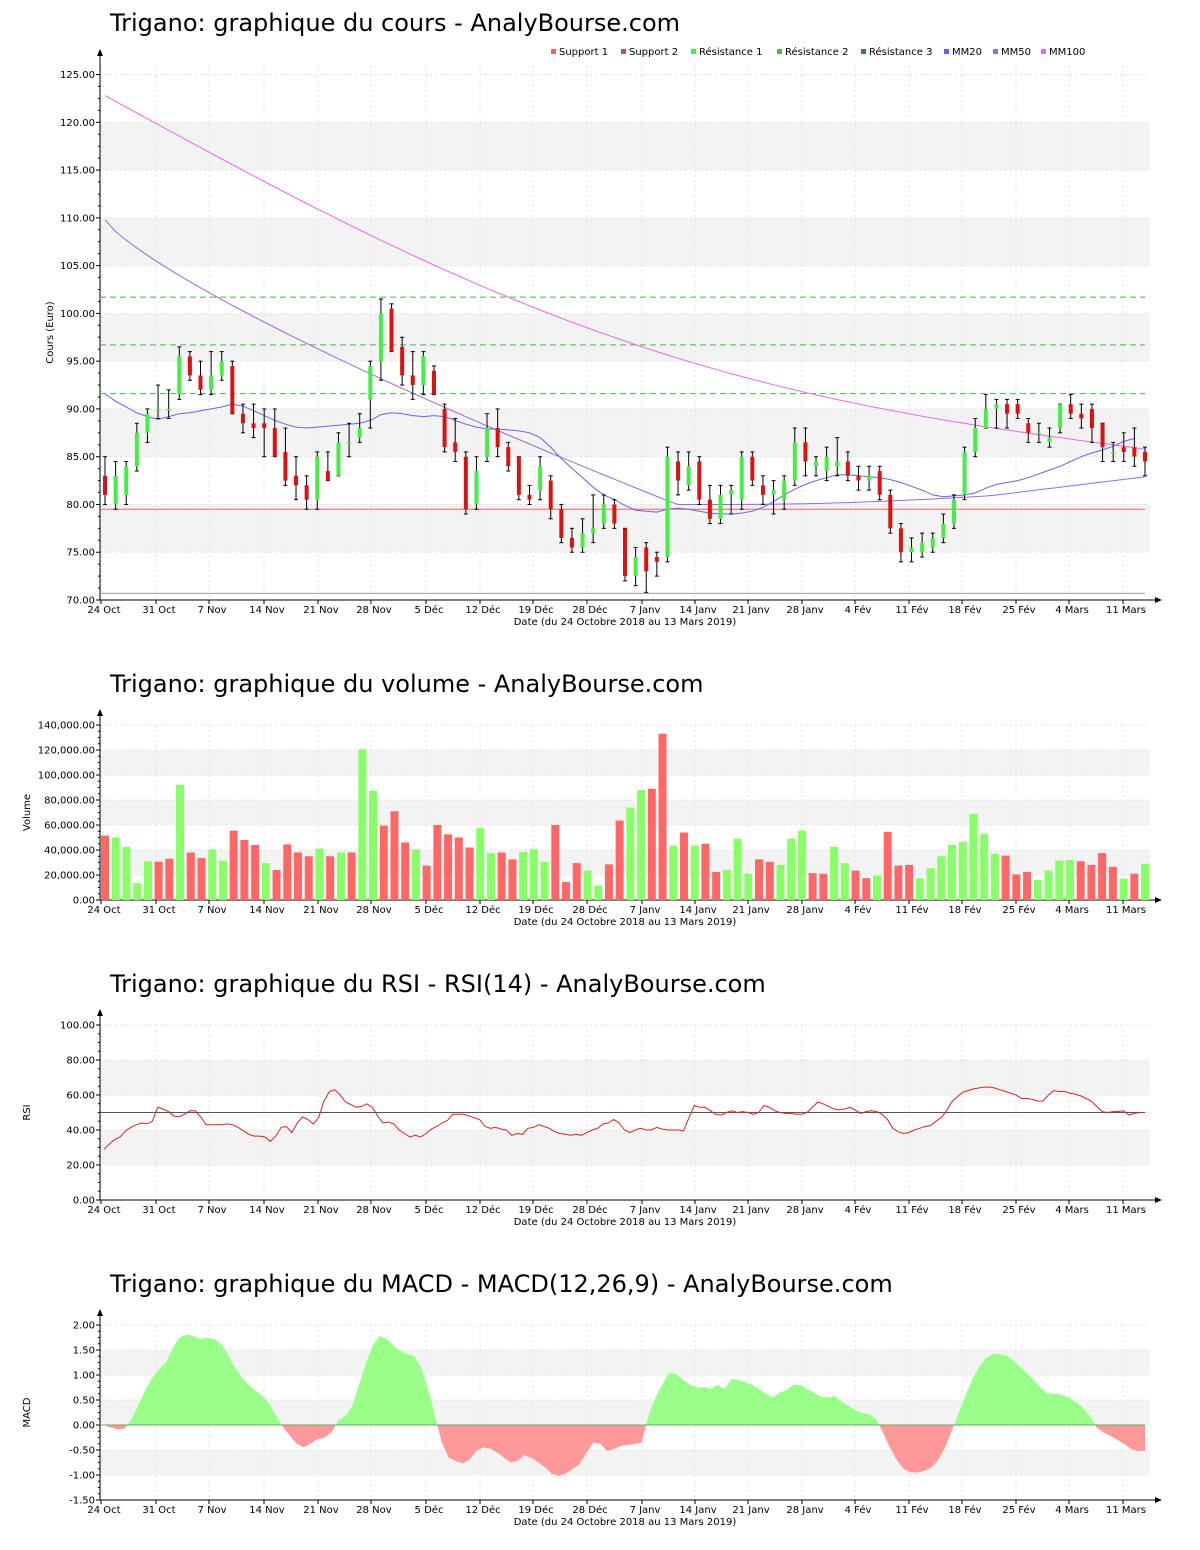 Image resolution: width=1200 pixels, height=1550 pixels. I want to click on x-tick-label: 24 Oct, so click(103, 1210).